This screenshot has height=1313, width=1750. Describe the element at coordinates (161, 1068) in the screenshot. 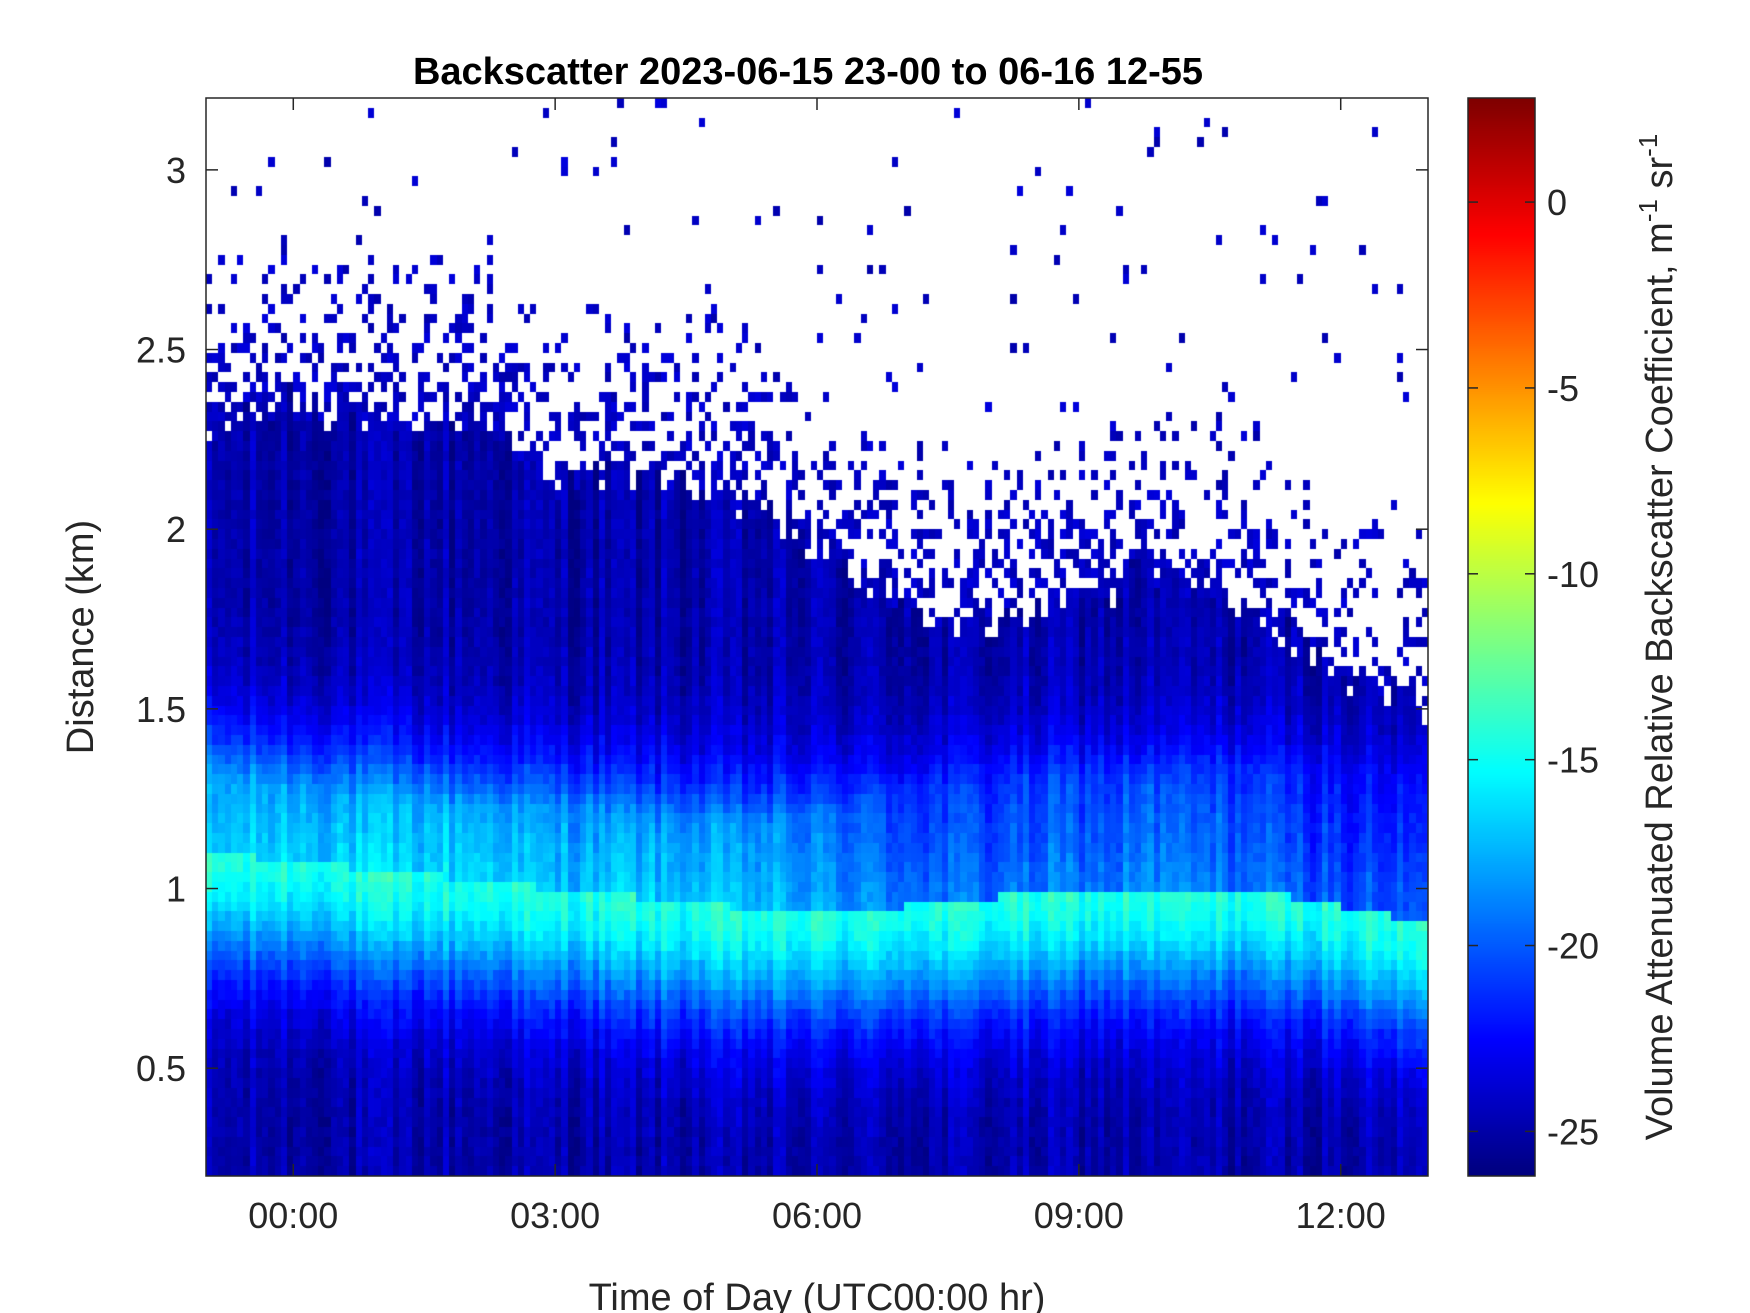

I see `y-tick-label: 0.5` at that location.